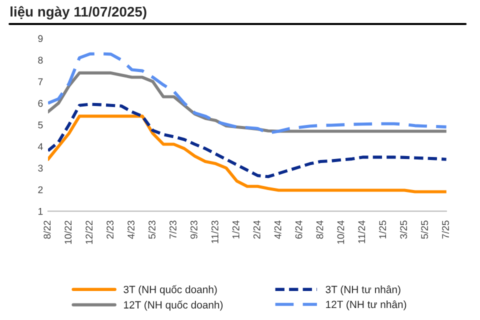 Image resolution: width=480 pixels, height=320 pixels. I want to click on x-tick-label: 6/24, so click(298, 229).